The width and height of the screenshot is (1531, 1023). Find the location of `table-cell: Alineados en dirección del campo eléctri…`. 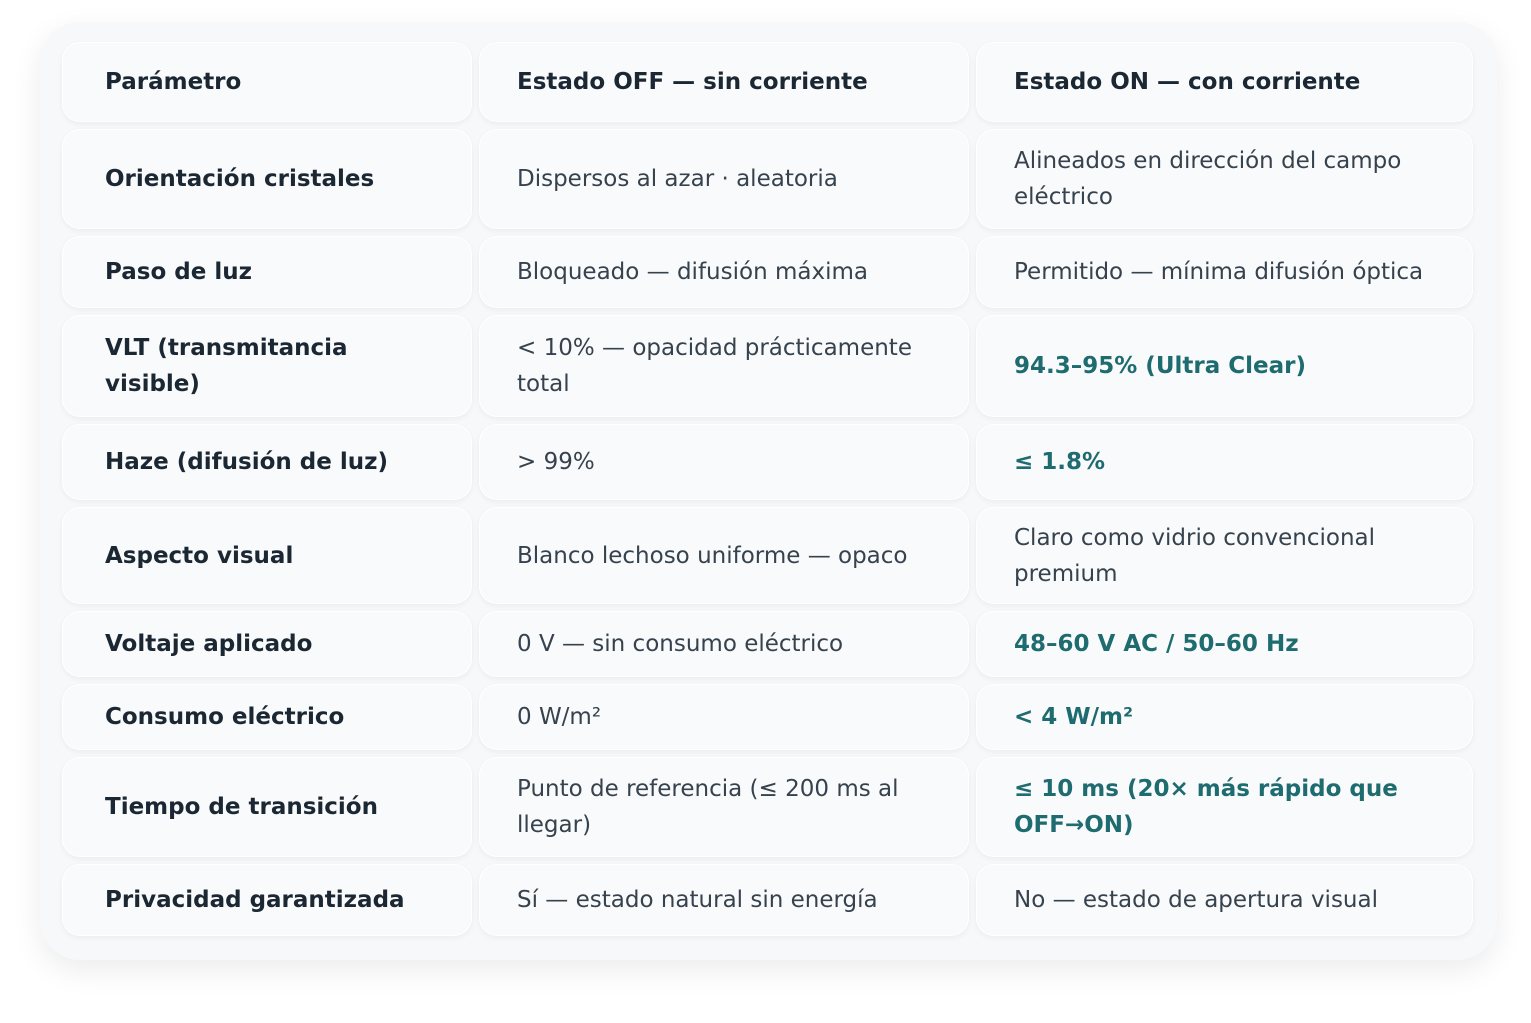

table-cell: Alineados en dirección del campo eléctri… is located at coordinates (1224, 179).